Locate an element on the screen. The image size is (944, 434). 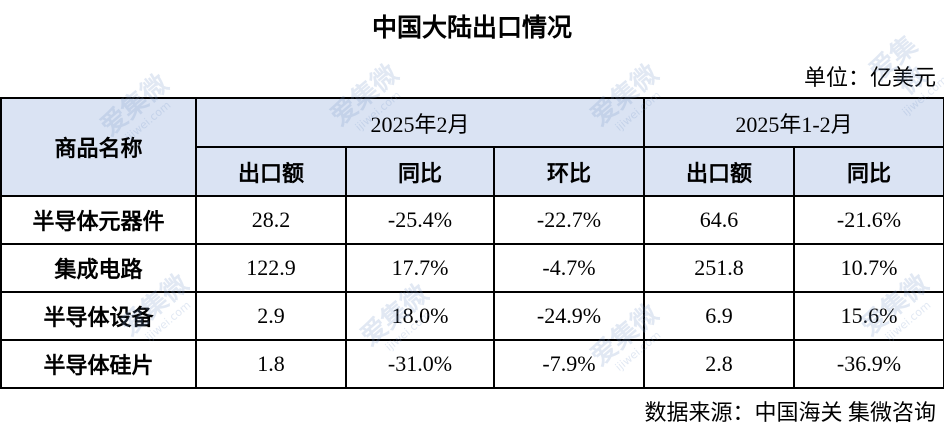
table-cell: 2.8 is located at coordinates (719, 364).